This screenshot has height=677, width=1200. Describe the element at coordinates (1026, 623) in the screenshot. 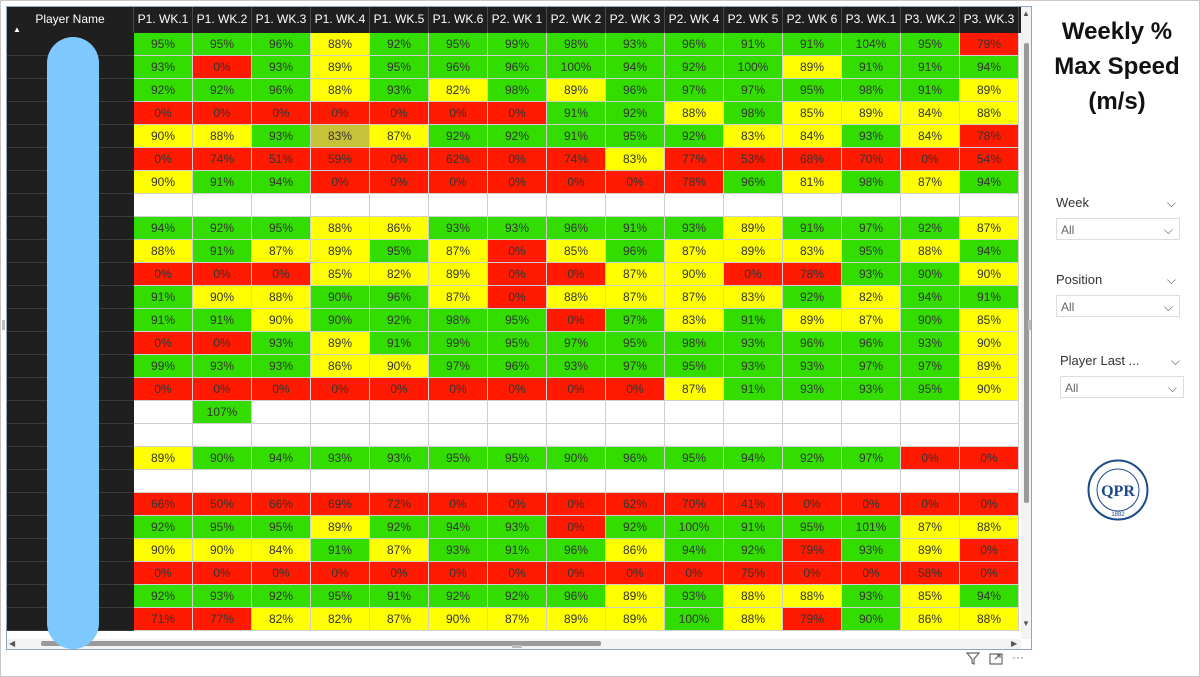

I see `scroll-down-arrow-icon: ▼` at that location.